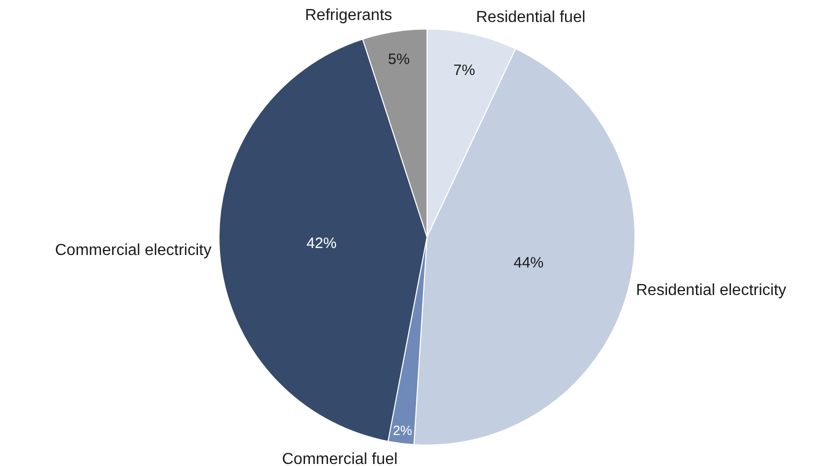 Image resolution: width=829 pixels, height=466 pixels. Describe the element at coordinates (321, 243) in the screenshot. I see `data-label: 42%` at that location.